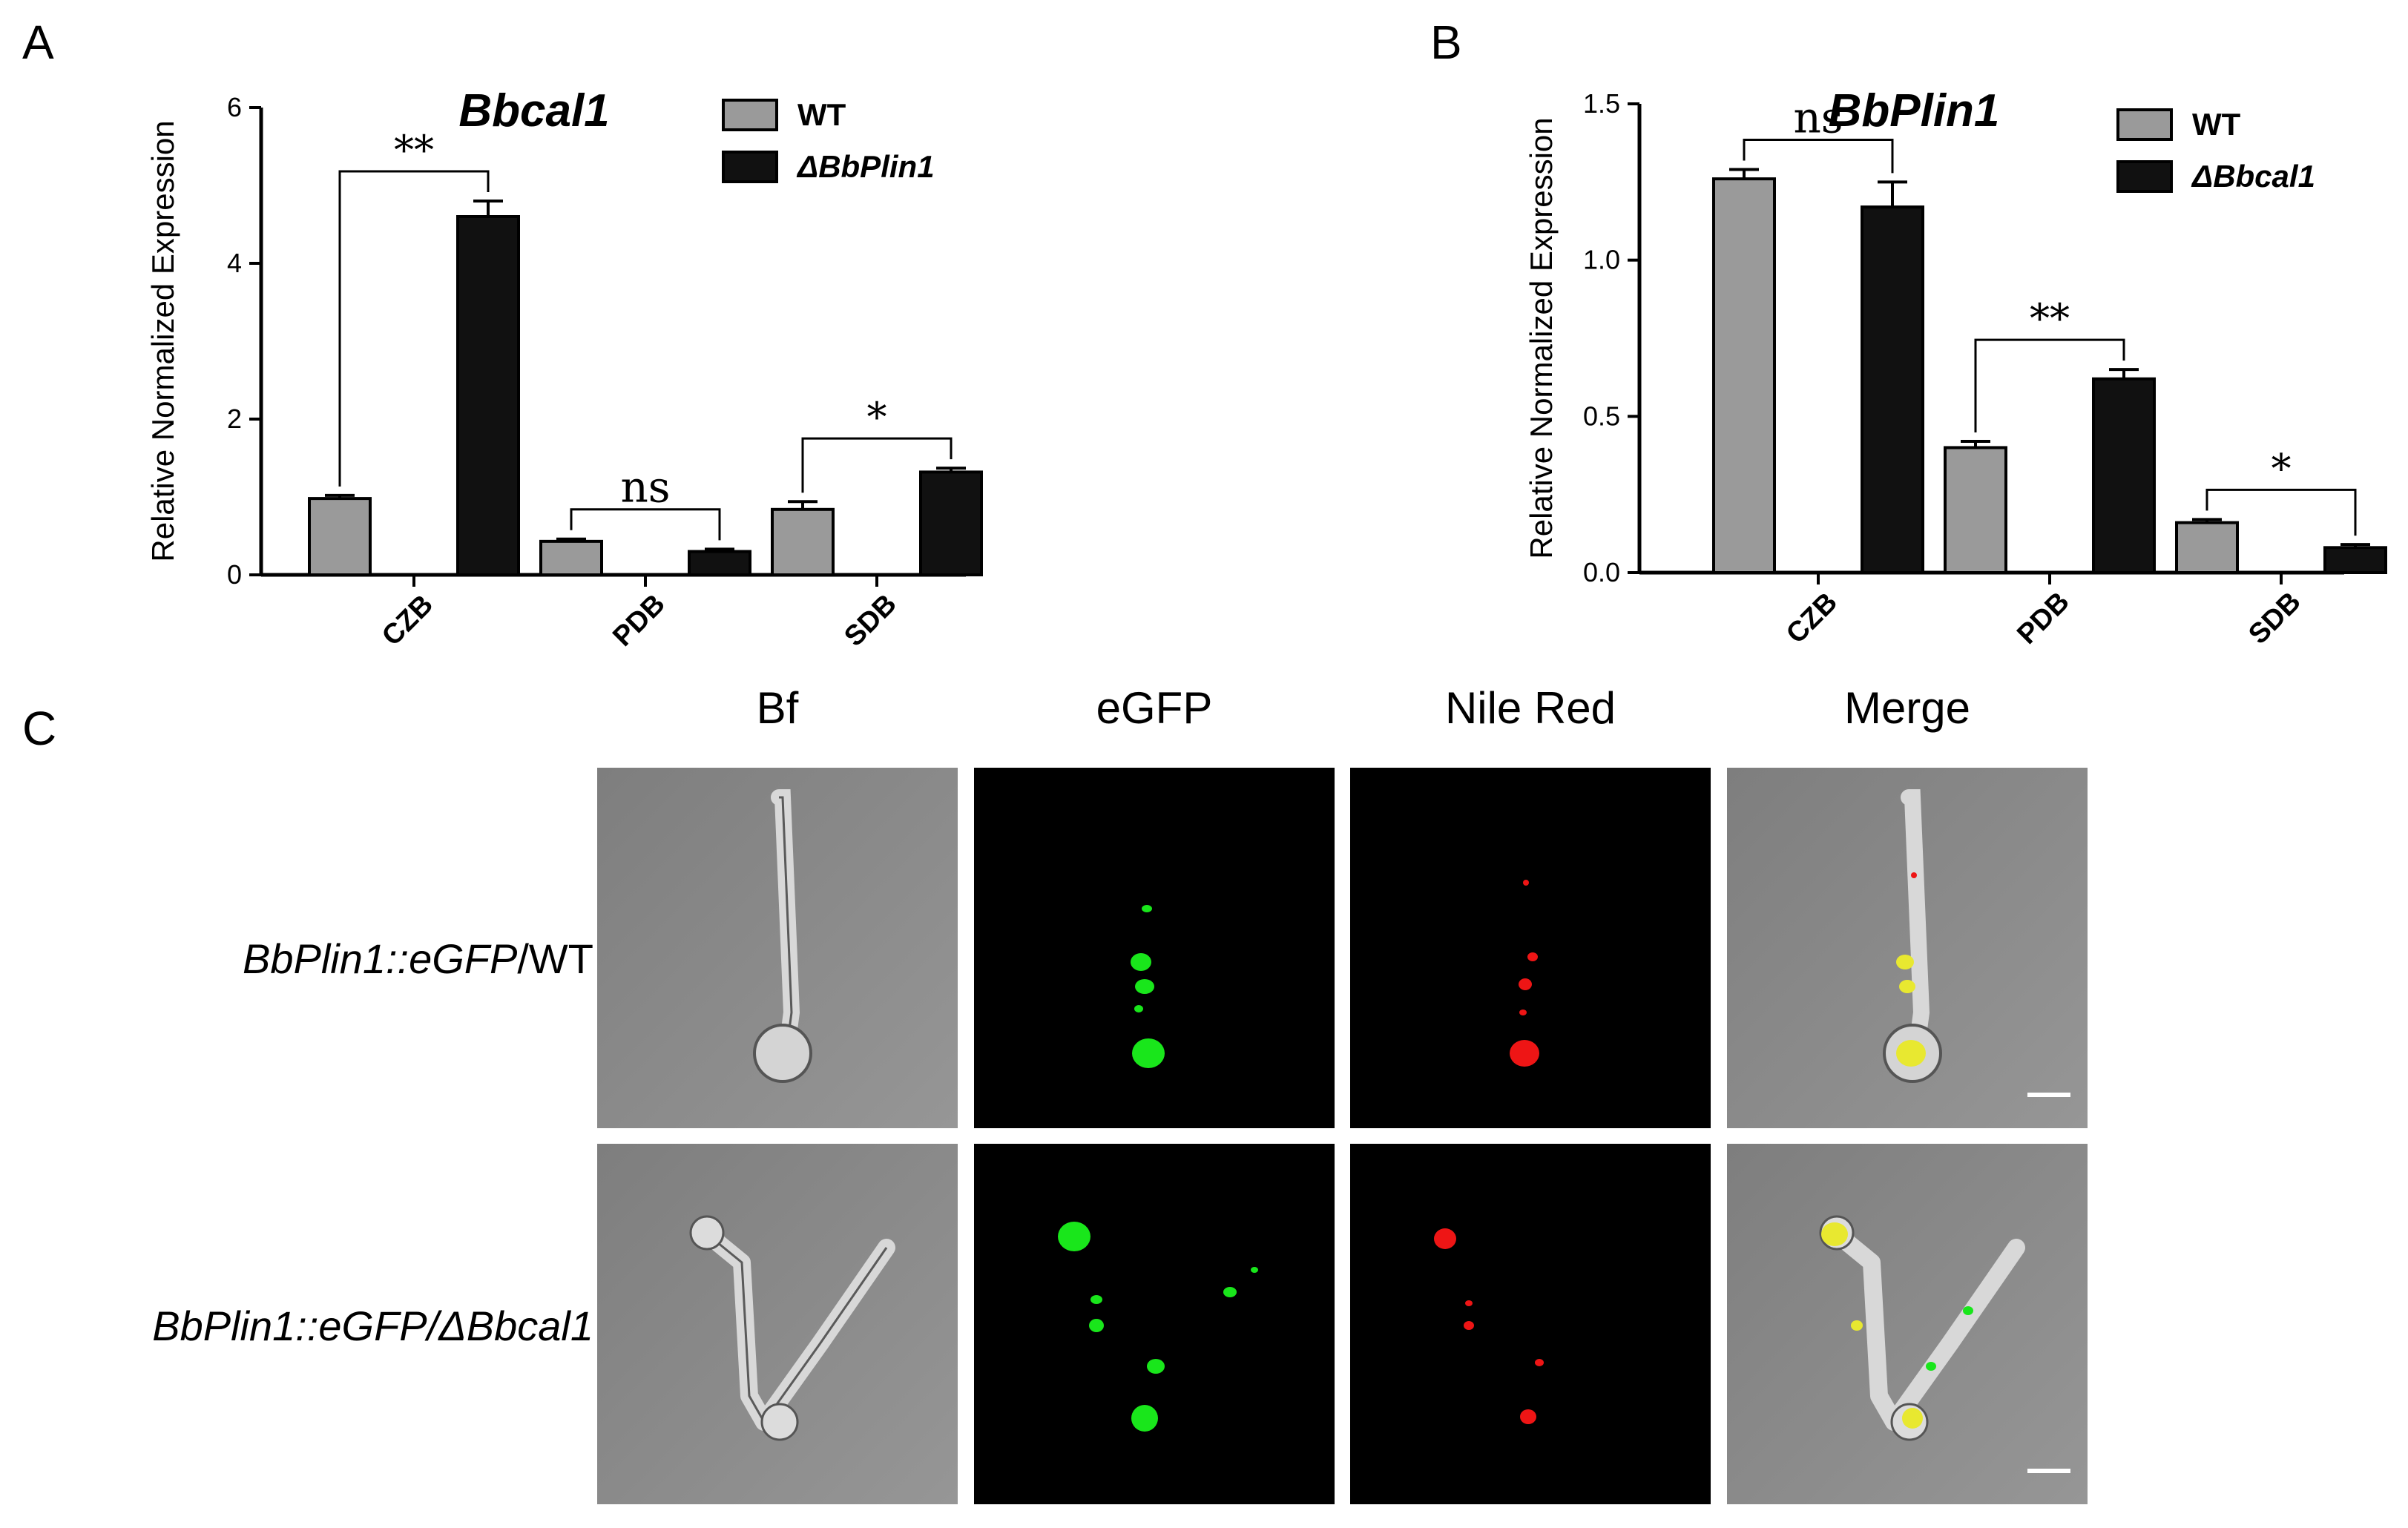  I want to click on row-label-mutant: BbPlin1::eGFP/ΔBbcal1, so click(372, 1326).